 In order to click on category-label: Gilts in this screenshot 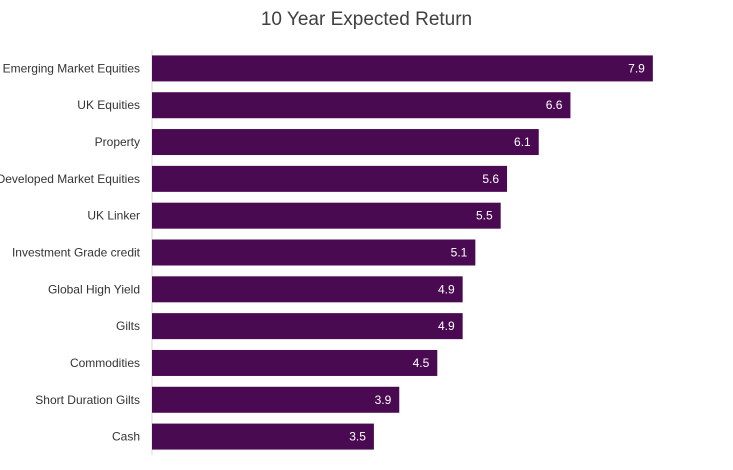, I will do `click(128, 326)`.